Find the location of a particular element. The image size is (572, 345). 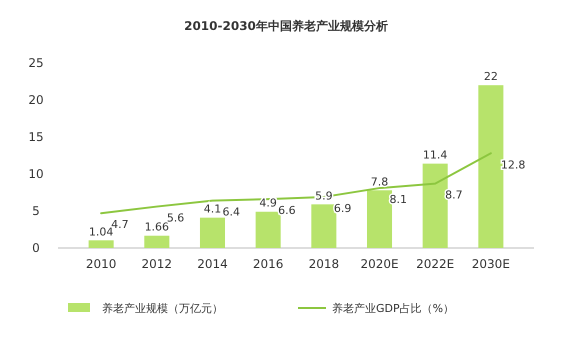

data-label: 4.7 is located at coordinates (120, 225).